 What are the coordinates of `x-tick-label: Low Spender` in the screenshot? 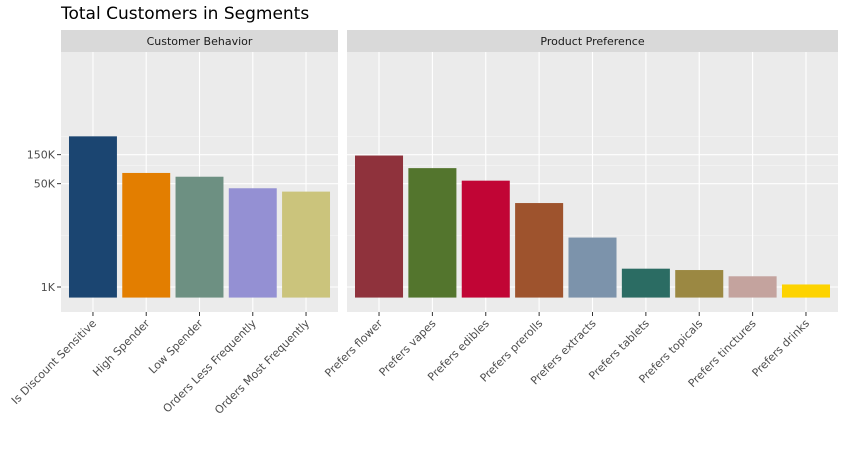 It's located at (176, 347).